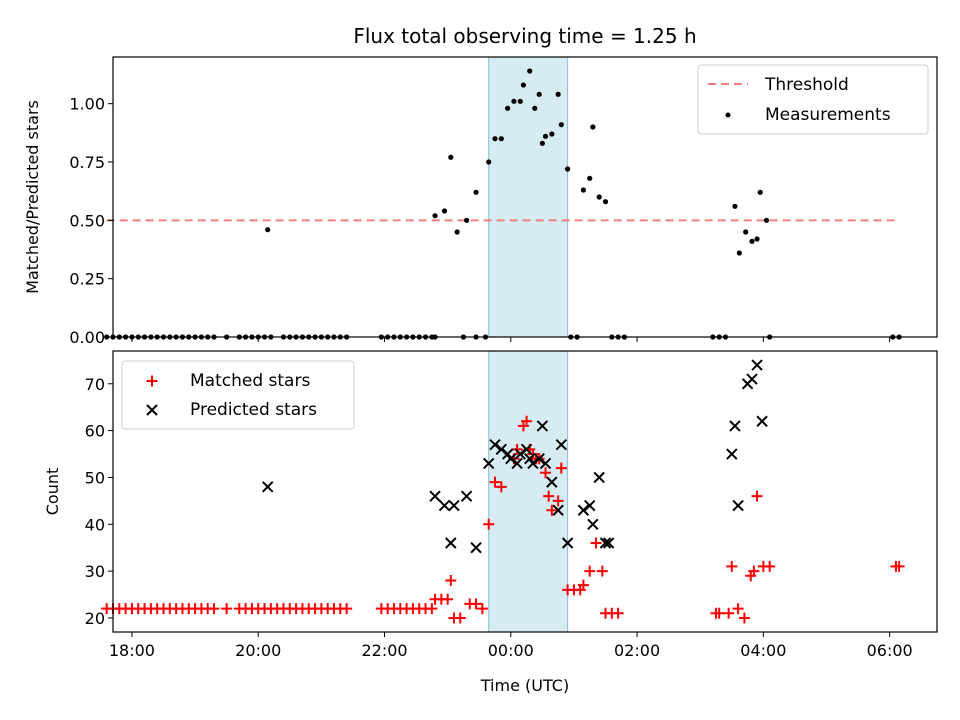 Image resolution: width=960 pixels, height=720 pixels. I want to click on bottom-x-ticks: 18:00 20:00 22:00 00:00 02:00 04:00 06:00, so click(511, 646).